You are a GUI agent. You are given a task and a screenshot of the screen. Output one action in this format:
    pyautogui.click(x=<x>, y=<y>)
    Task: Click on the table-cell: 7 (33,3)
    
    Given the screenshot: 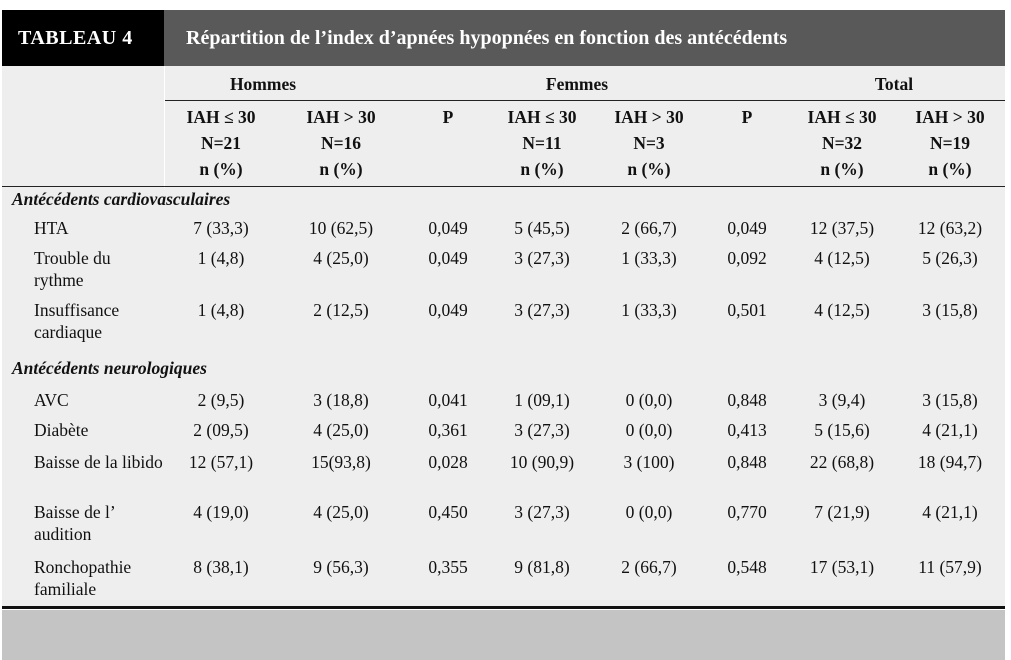 What is the action you would take?
    pyautogui.click(x=221, y=228)
    